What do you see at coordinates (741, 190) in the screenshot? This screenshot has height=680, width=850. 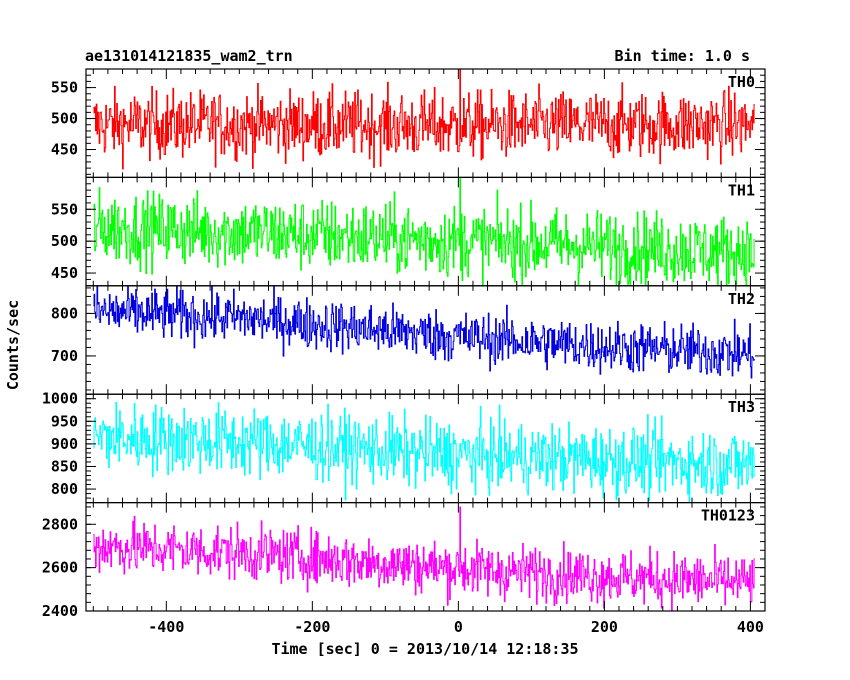 I see `panel-label-th1: TH1` at bounding box center [741, 190].